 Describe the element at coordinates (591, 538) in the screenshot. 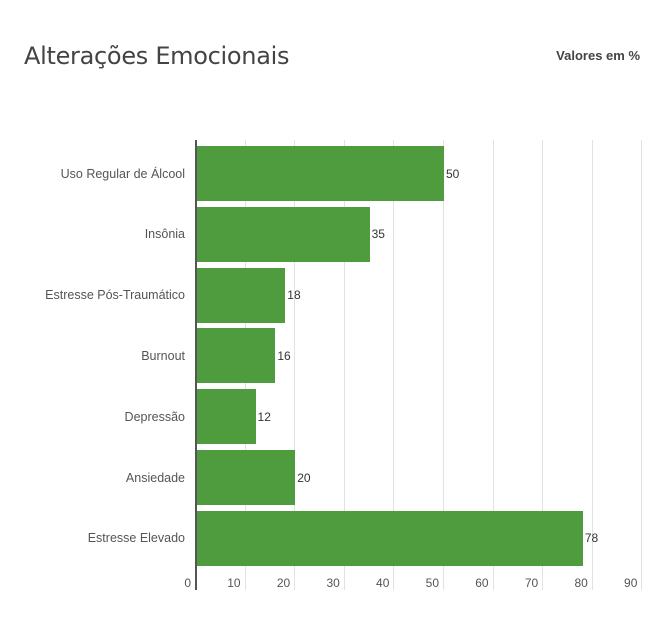

I see `bar-value-label: 78` at that location.